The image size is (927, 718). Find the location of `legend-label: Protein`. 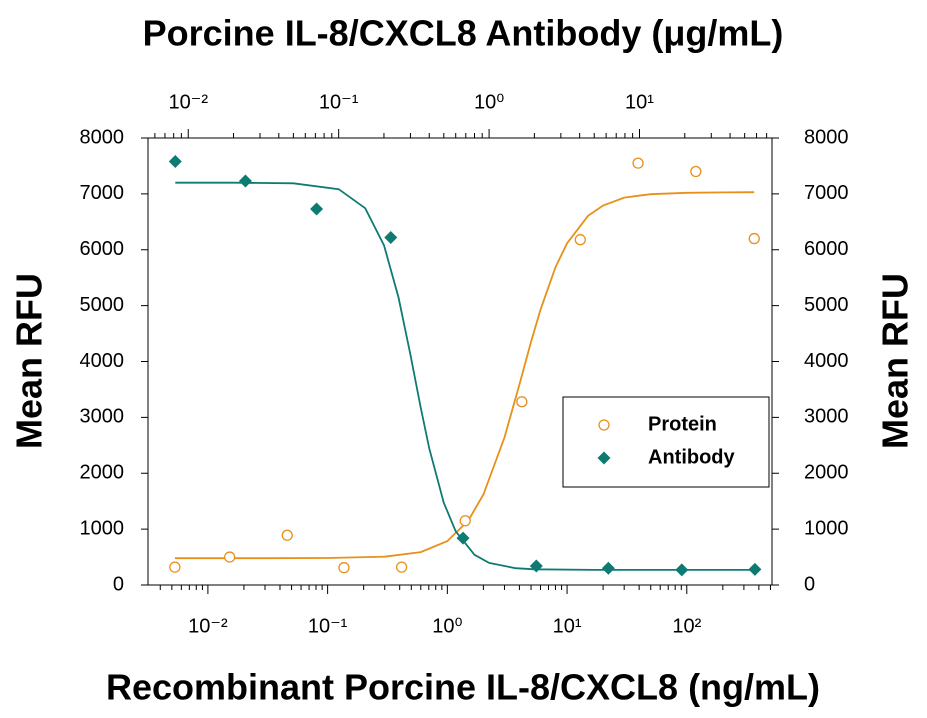

legend-label: Protein is located at coordinates (682, 424).